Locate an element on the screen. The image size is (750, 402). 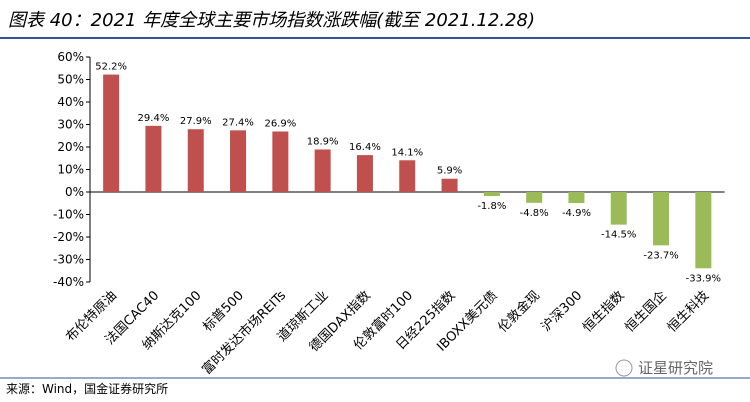
y-tick-label: -30% is located at coordinates (68, 260).